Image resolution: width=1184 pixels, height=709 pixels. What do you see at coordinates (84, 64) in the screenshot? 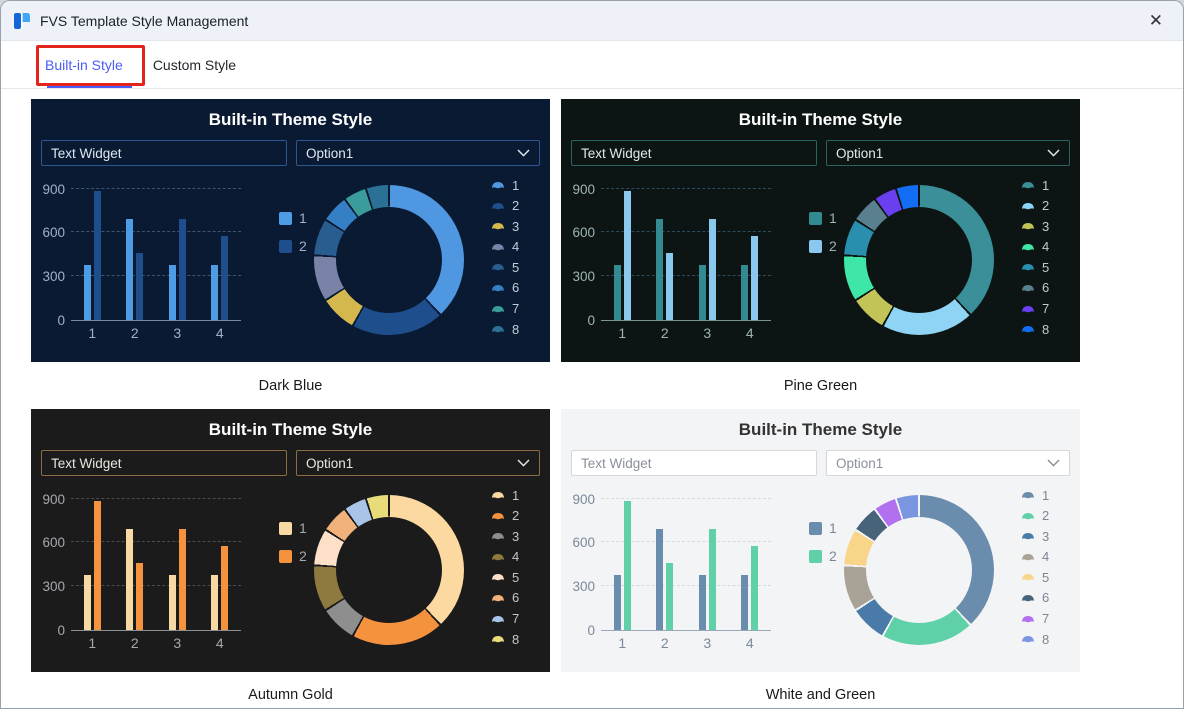
I see `tab-built-in-style: Built-in Style` at bounding box center [84, 64].